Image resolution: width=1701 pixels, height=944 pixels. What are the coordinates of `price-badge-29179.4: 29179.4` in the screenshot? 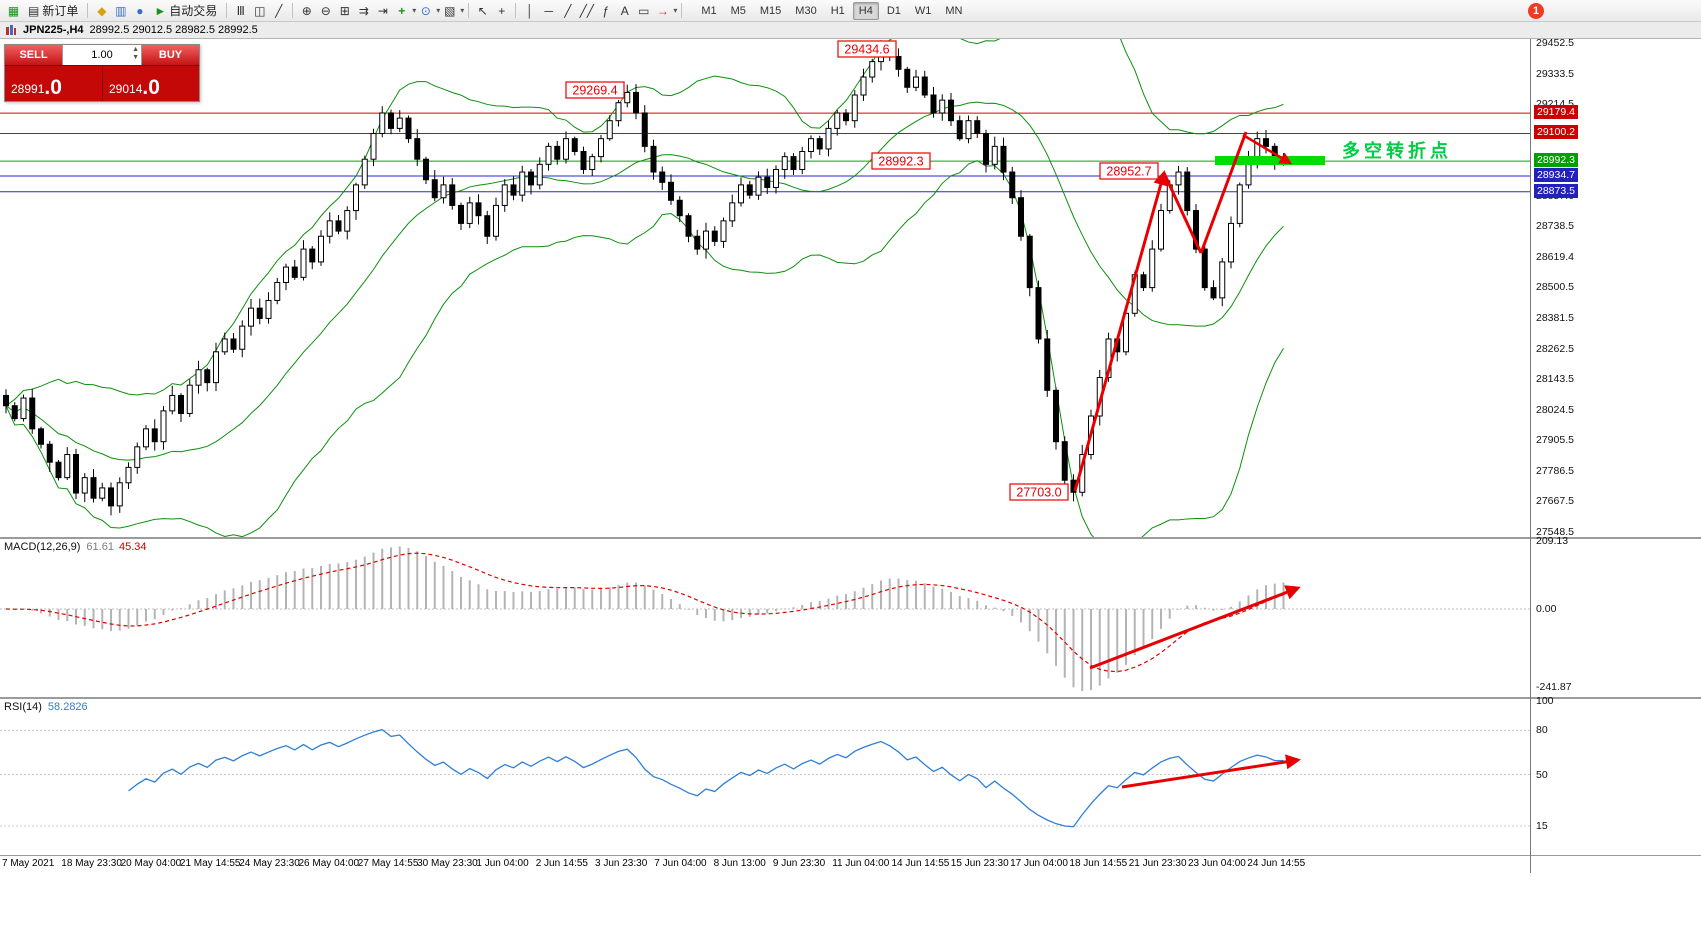 It's located at (1556, 112).